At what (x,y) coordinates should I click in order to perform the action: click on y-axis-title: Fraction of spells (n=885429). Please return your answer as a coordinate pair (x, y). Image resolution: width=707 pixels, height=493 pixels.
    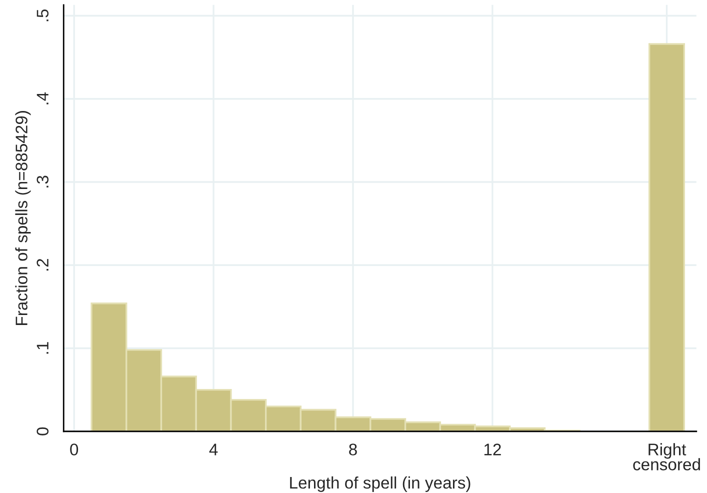
    Looking at the image, I should click on (23, 218).